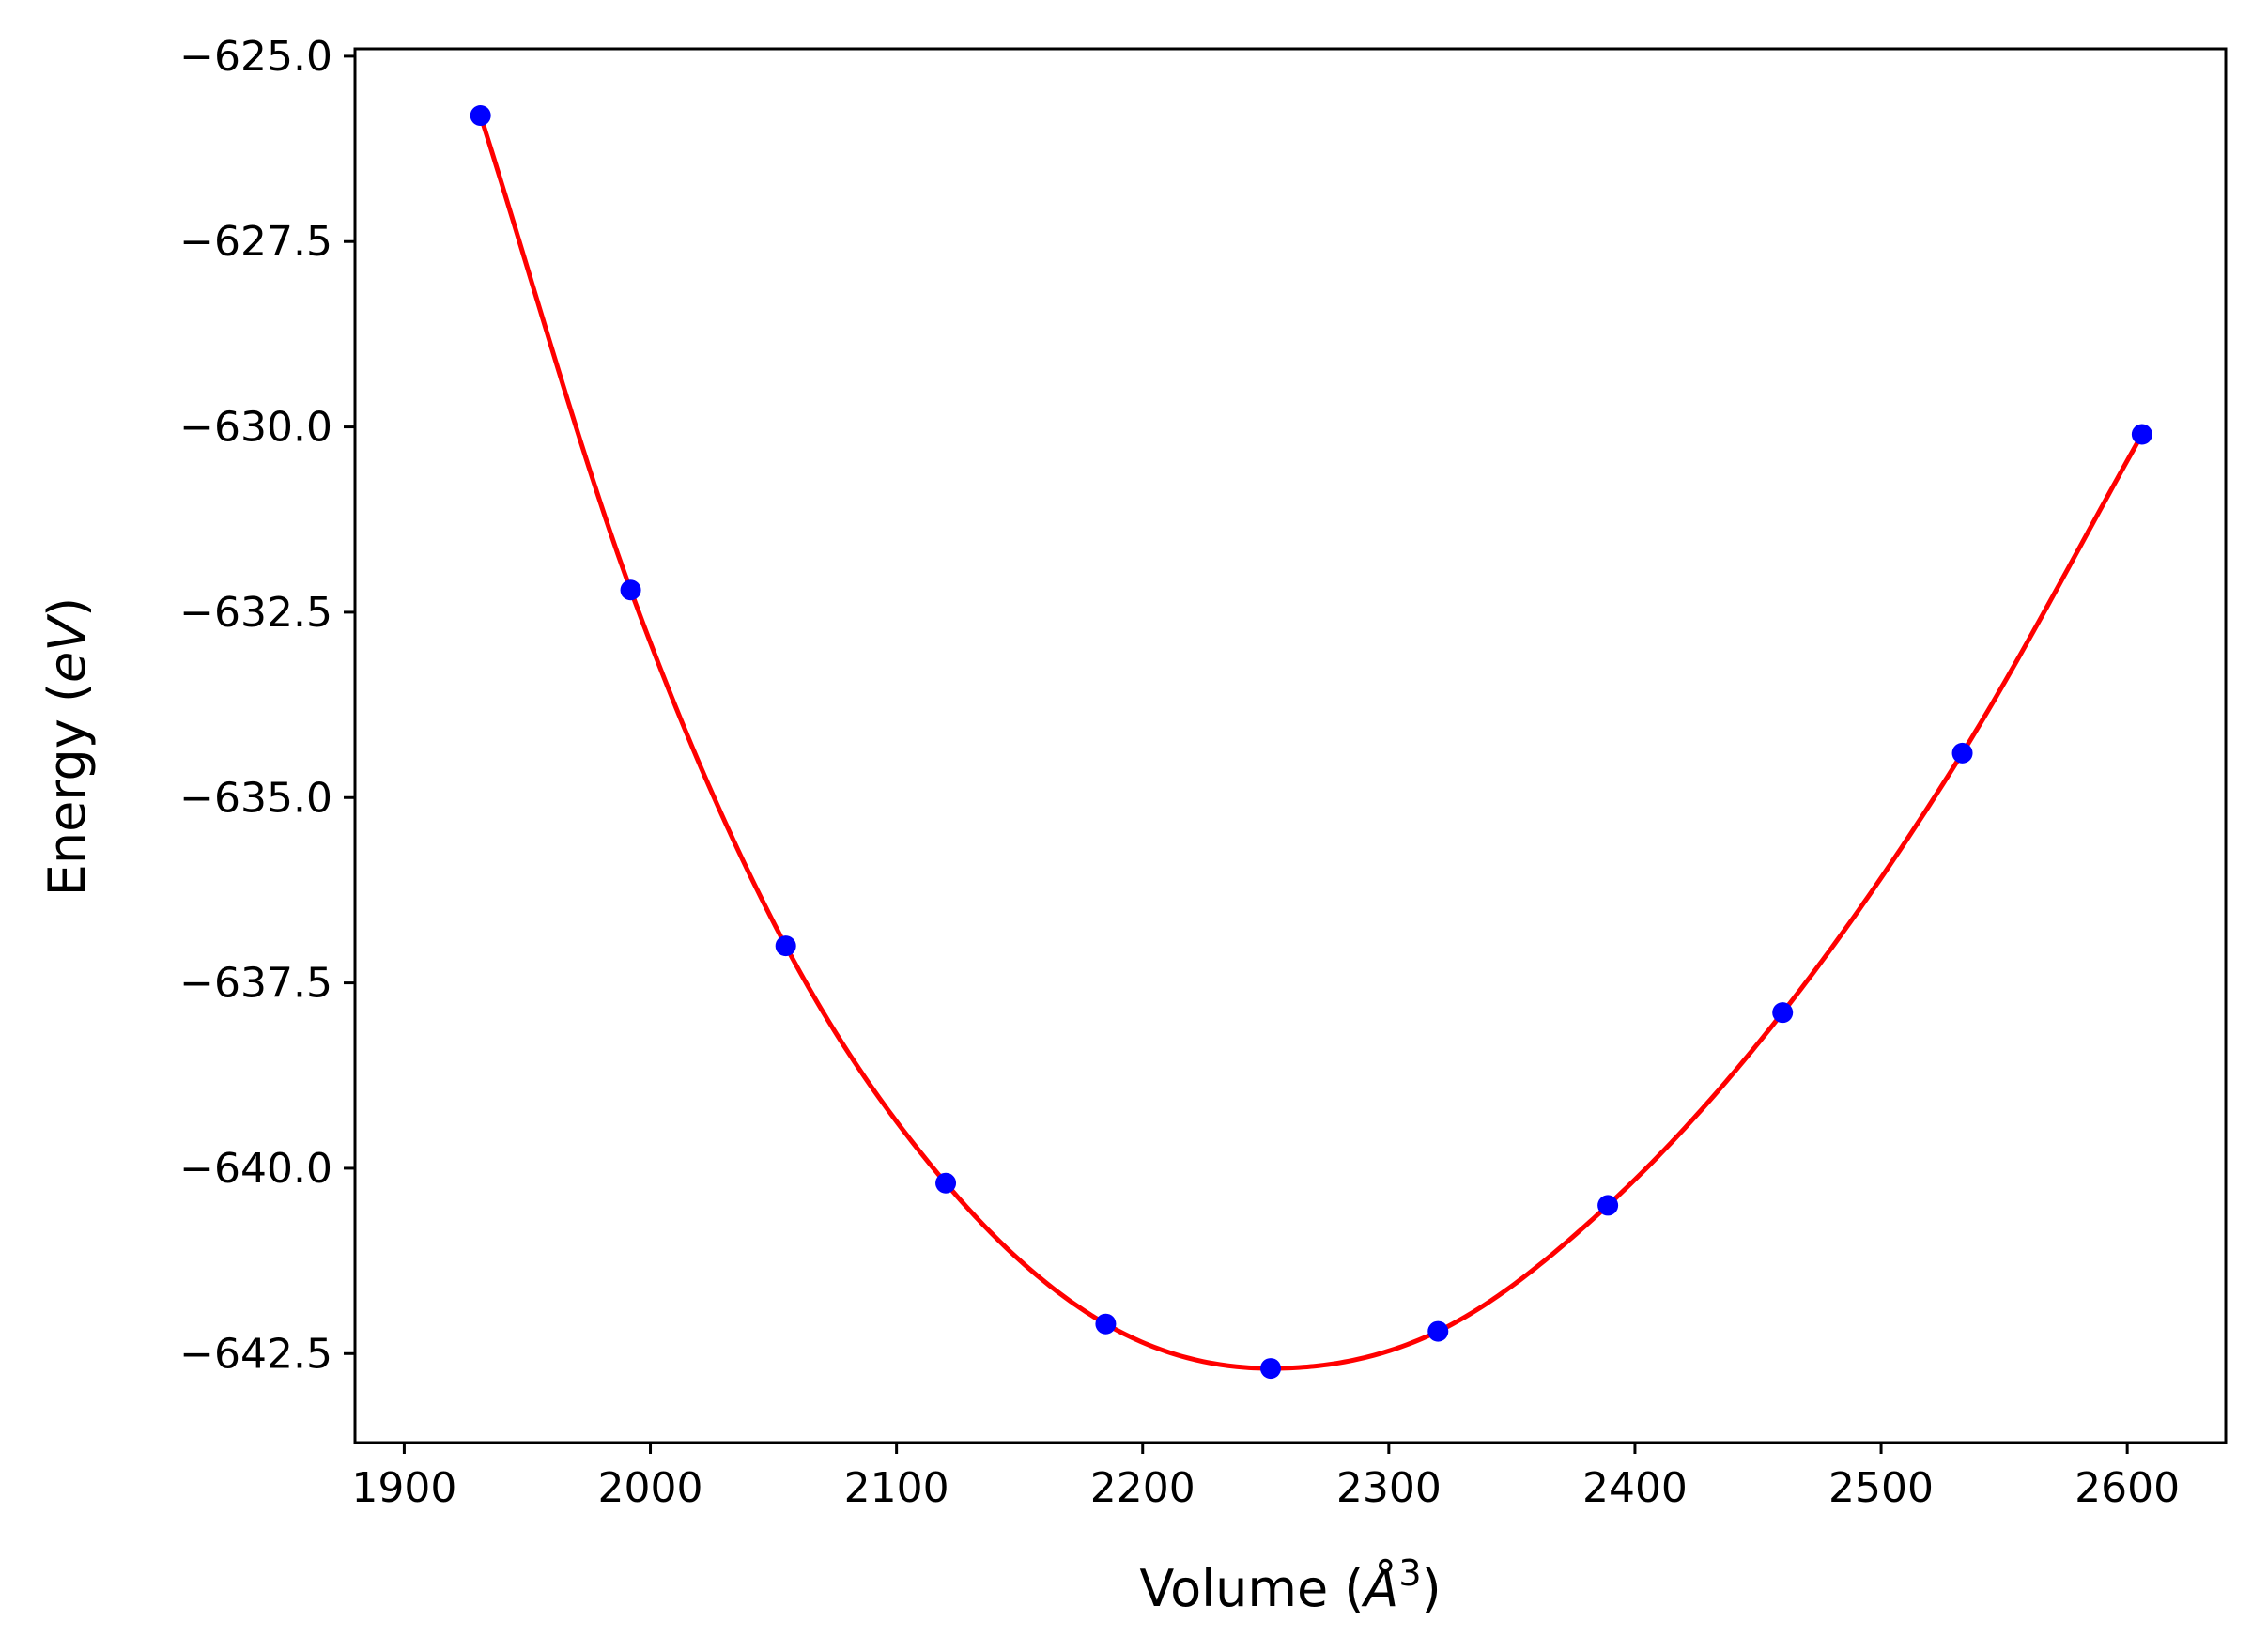 This screenshot has height=1652, width=2252. I want to click on x-axis-title: Volume (Å3), so click(1290, 1585).